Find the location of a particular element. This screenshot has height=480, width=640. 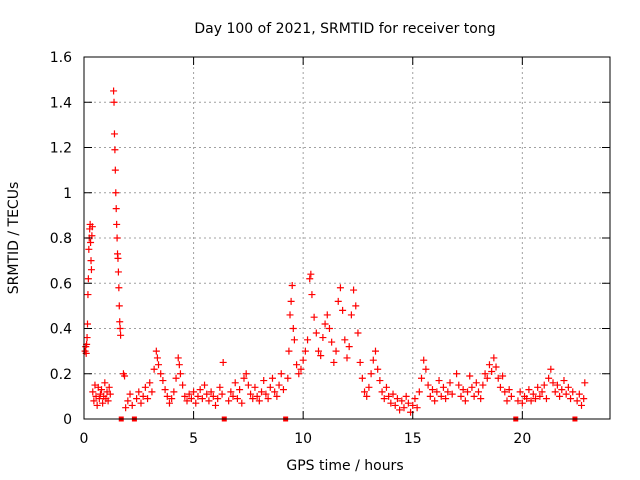

y-tick-label: 0 is located at coordinates (67, 420).